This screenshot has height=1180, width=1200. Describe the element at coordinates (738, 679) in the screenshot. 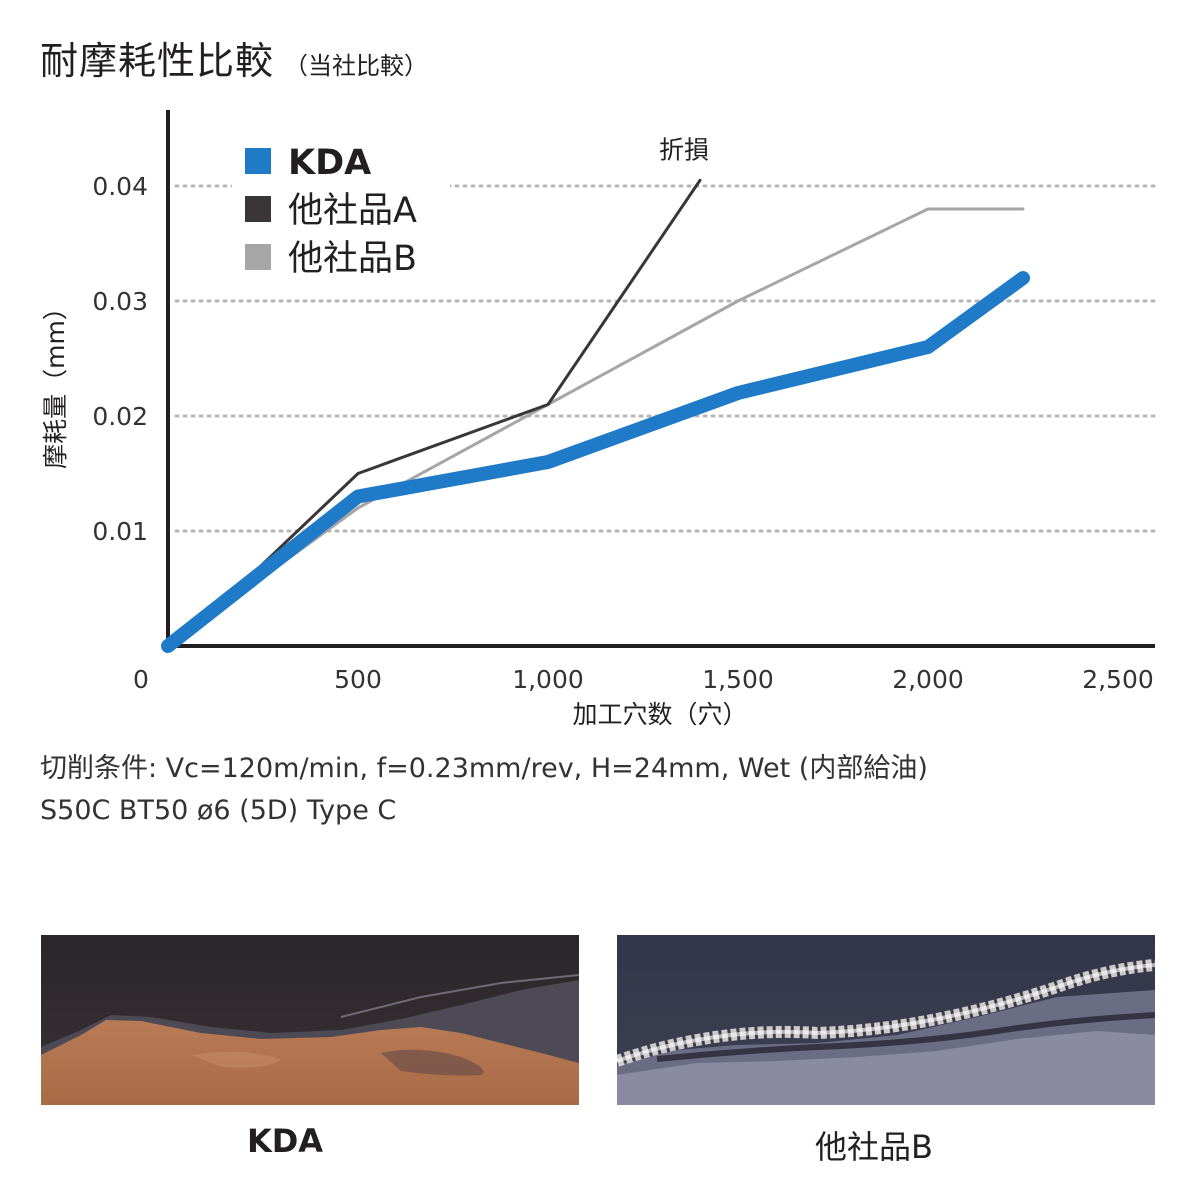

I see `x-tick-label: 1,500` at that location.